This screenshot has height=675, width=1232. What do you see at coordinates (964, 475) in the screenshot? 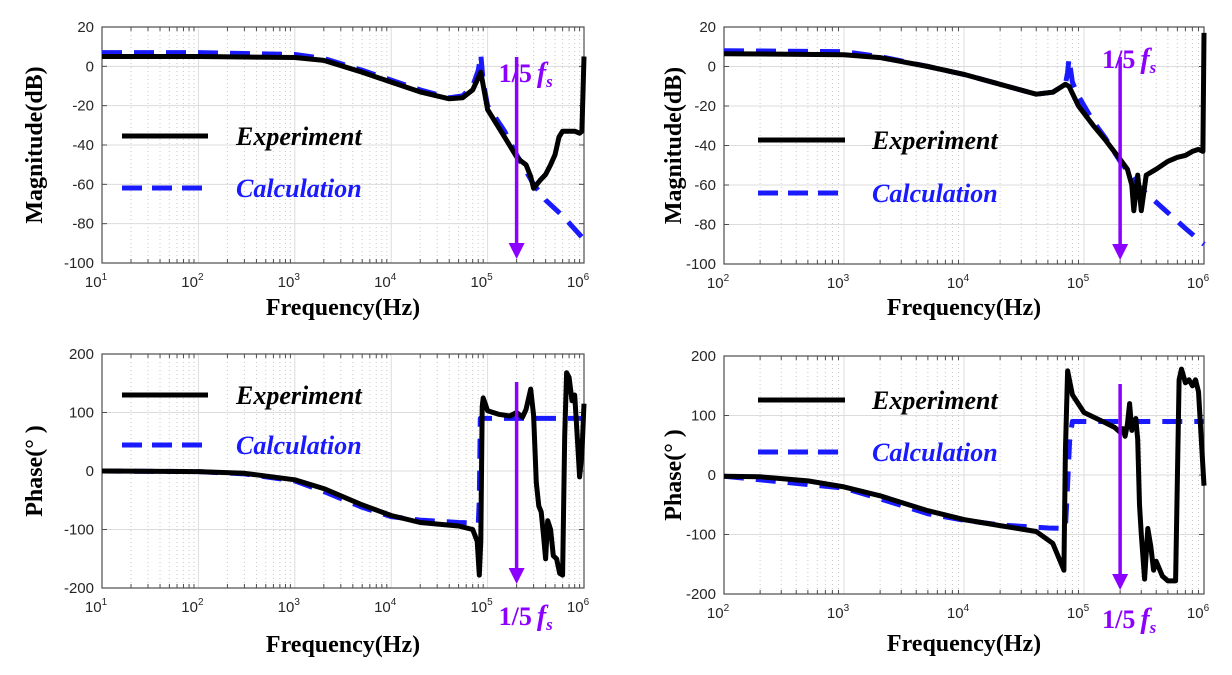
I see `series-line-calculation` at bounding box center [964, 475].